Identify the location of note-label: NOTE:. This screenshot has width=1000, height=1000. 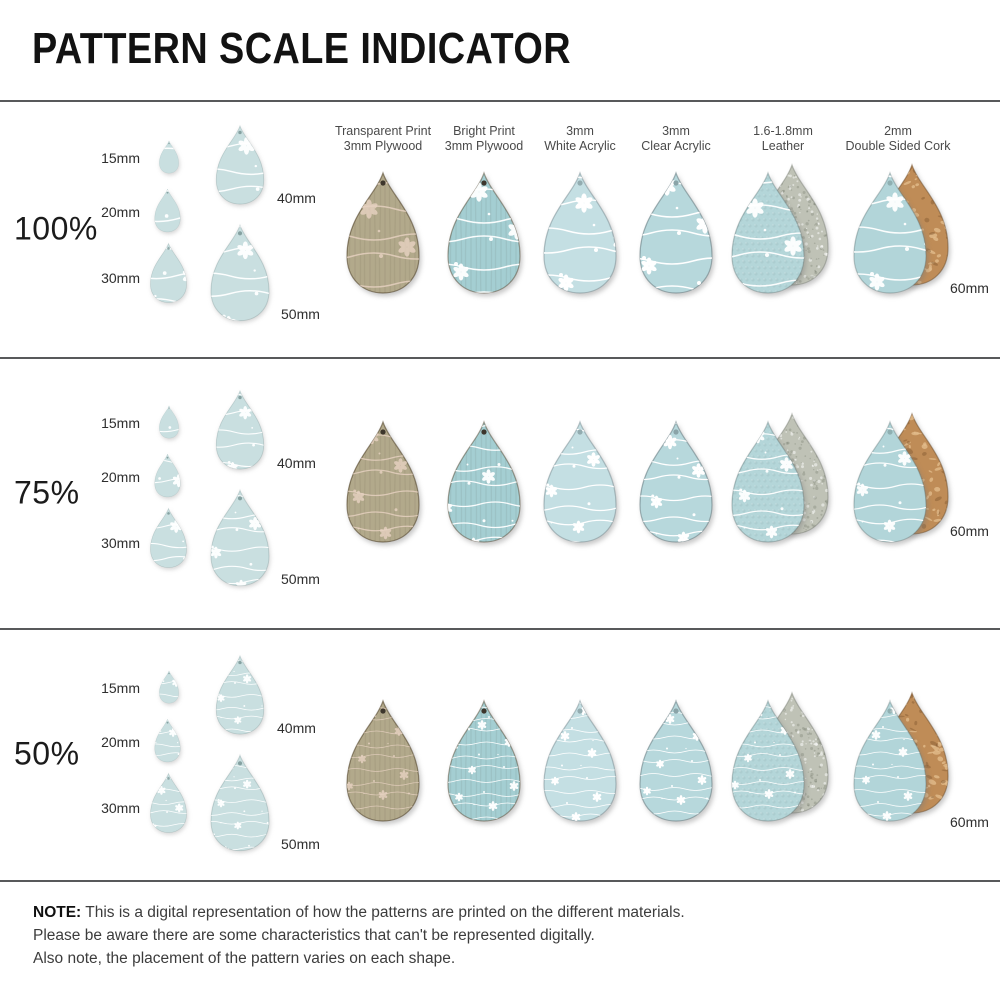
(57, 912).